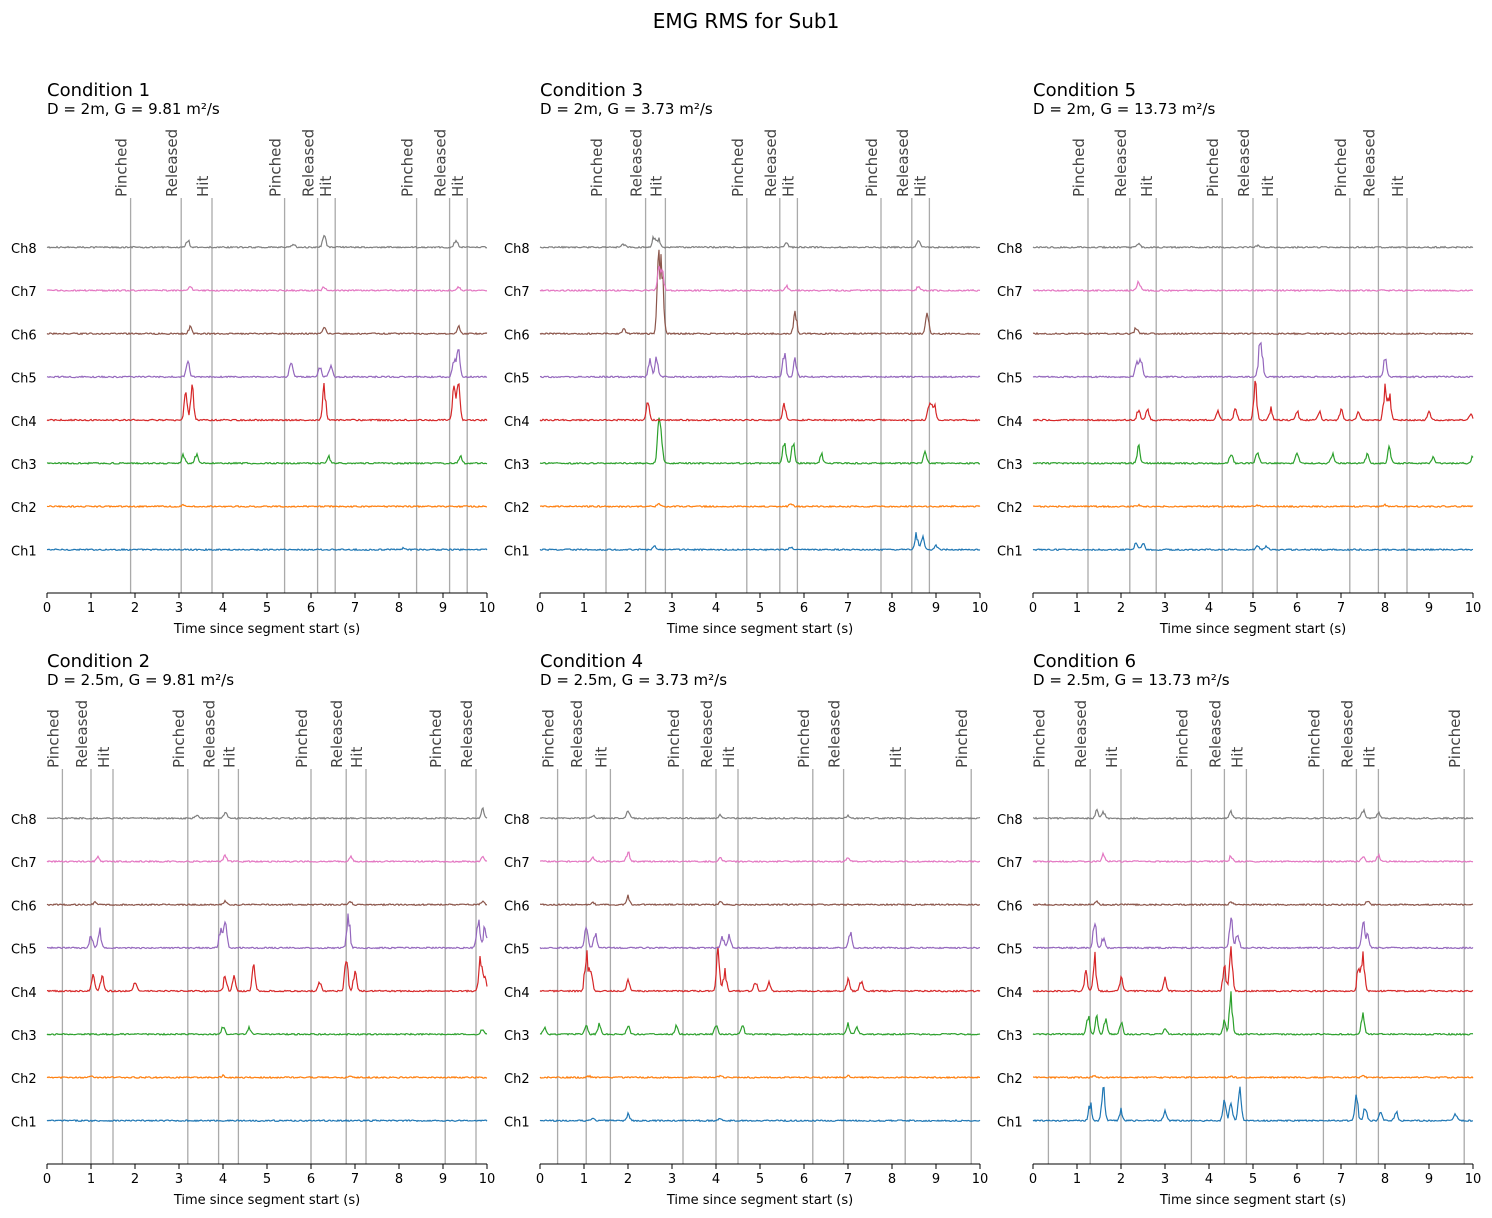 This screenshot has width=1492, height=1218. I want to click on panel-subtitle: D = 2m, G = 9.81 m²/s, so click(133, 109).